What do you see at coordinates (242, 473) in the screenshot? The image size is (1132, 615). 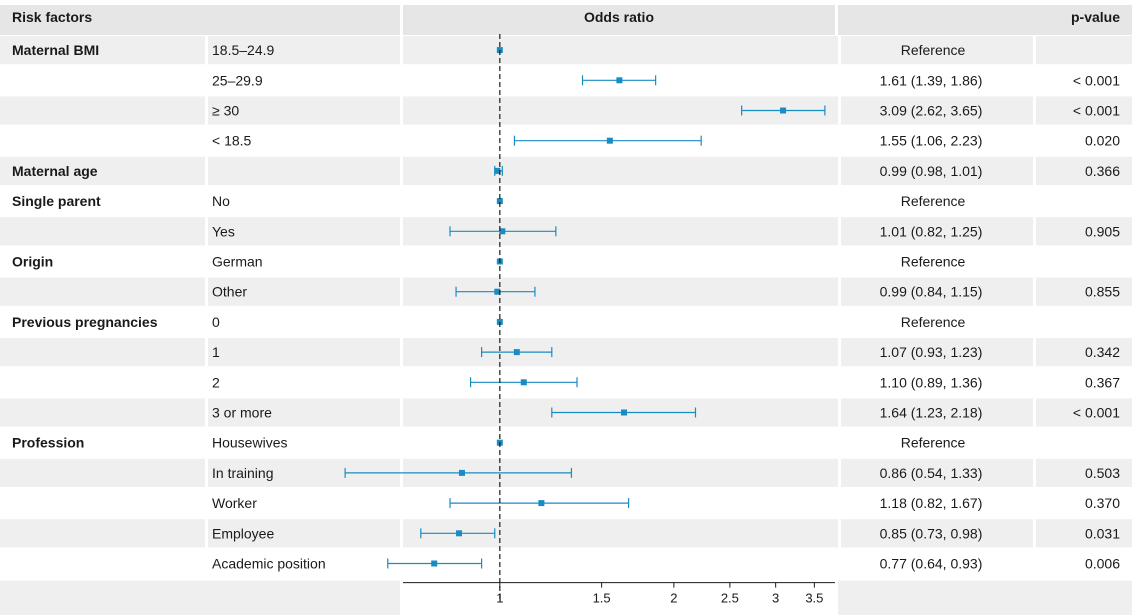 I see `row-level-label: In training` at bounding box center [242, 473].